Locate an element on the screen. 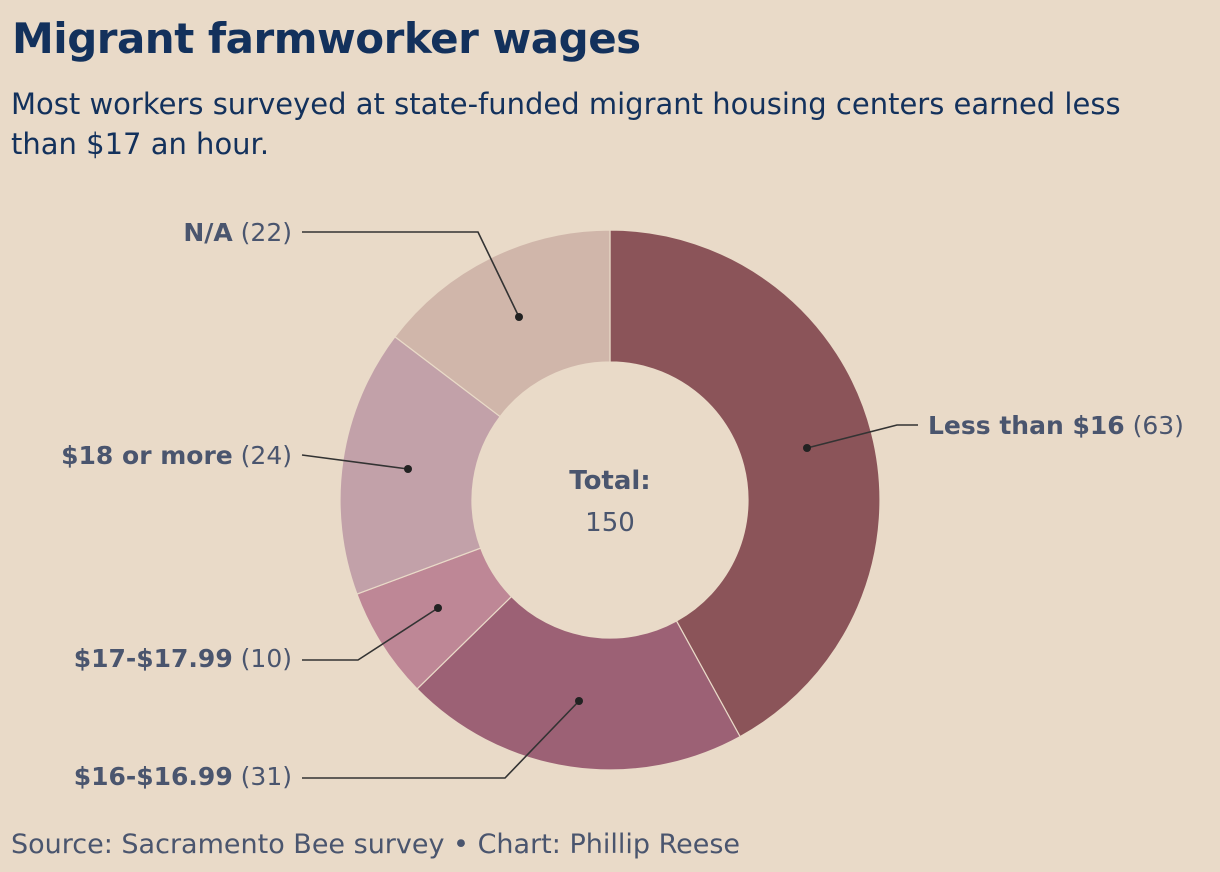 This screenshot has height=872, width=1220. slice-18-or-more is located at coordinates (420, 465).